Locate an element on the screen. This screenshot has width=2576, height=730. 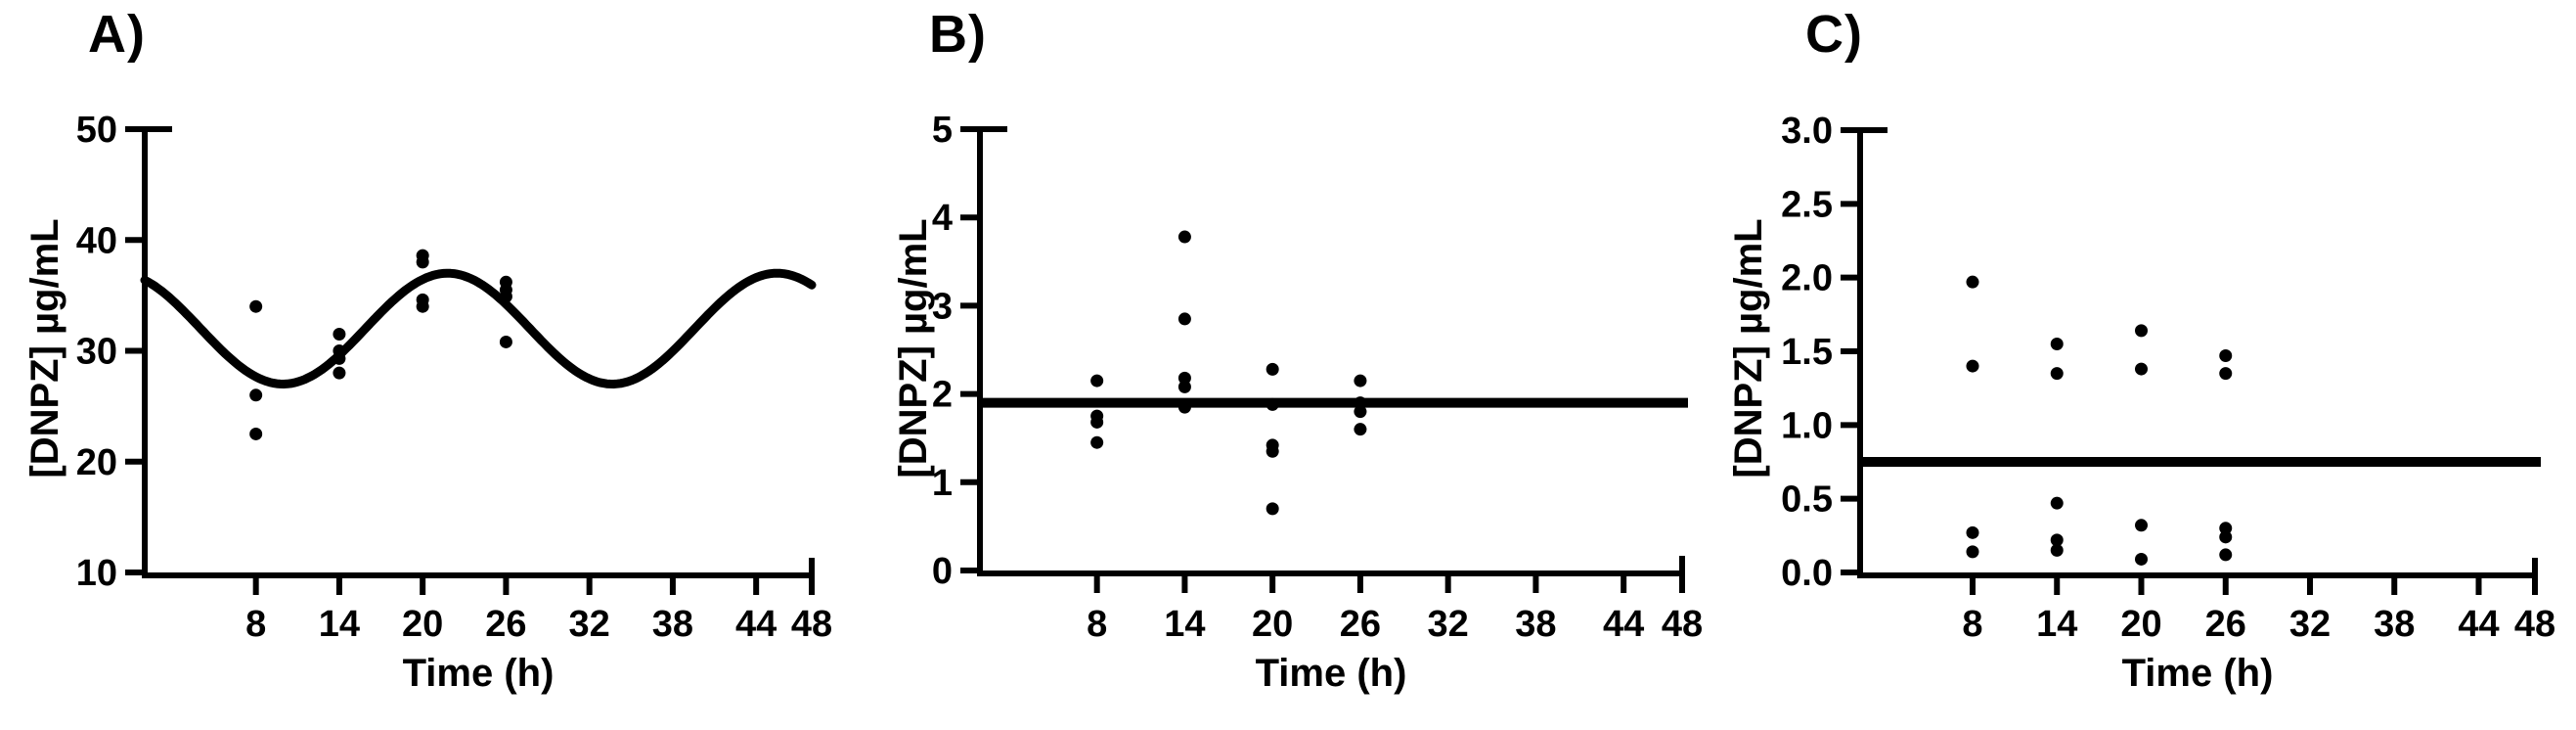
y-tick-label: 5 is located at coordinates (942, 130).